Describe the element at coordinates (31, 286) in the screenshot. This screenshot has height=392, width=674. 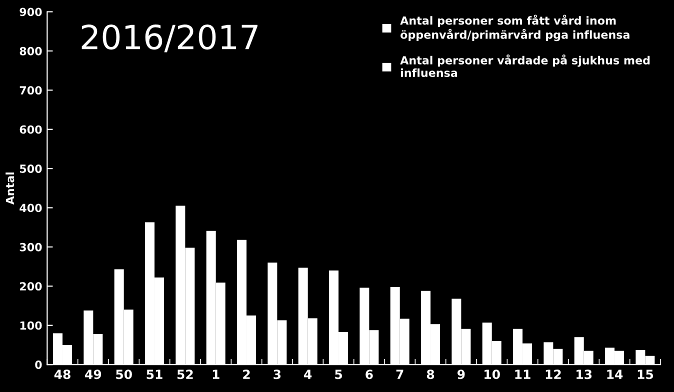
I see `y-tick-label: 200` at that location.